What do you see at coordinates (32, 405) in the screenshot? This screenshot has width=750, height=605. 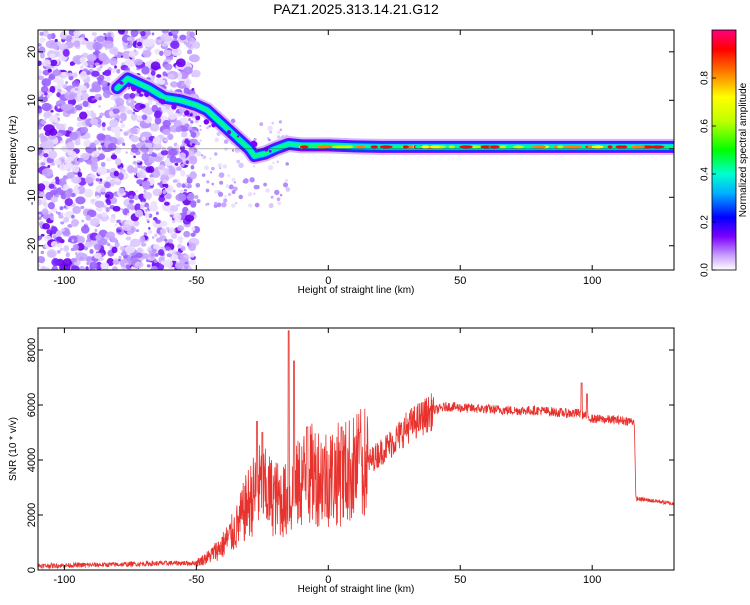 I see `bottom-y-tick-label: 6000` at bounding box center [32, 405].